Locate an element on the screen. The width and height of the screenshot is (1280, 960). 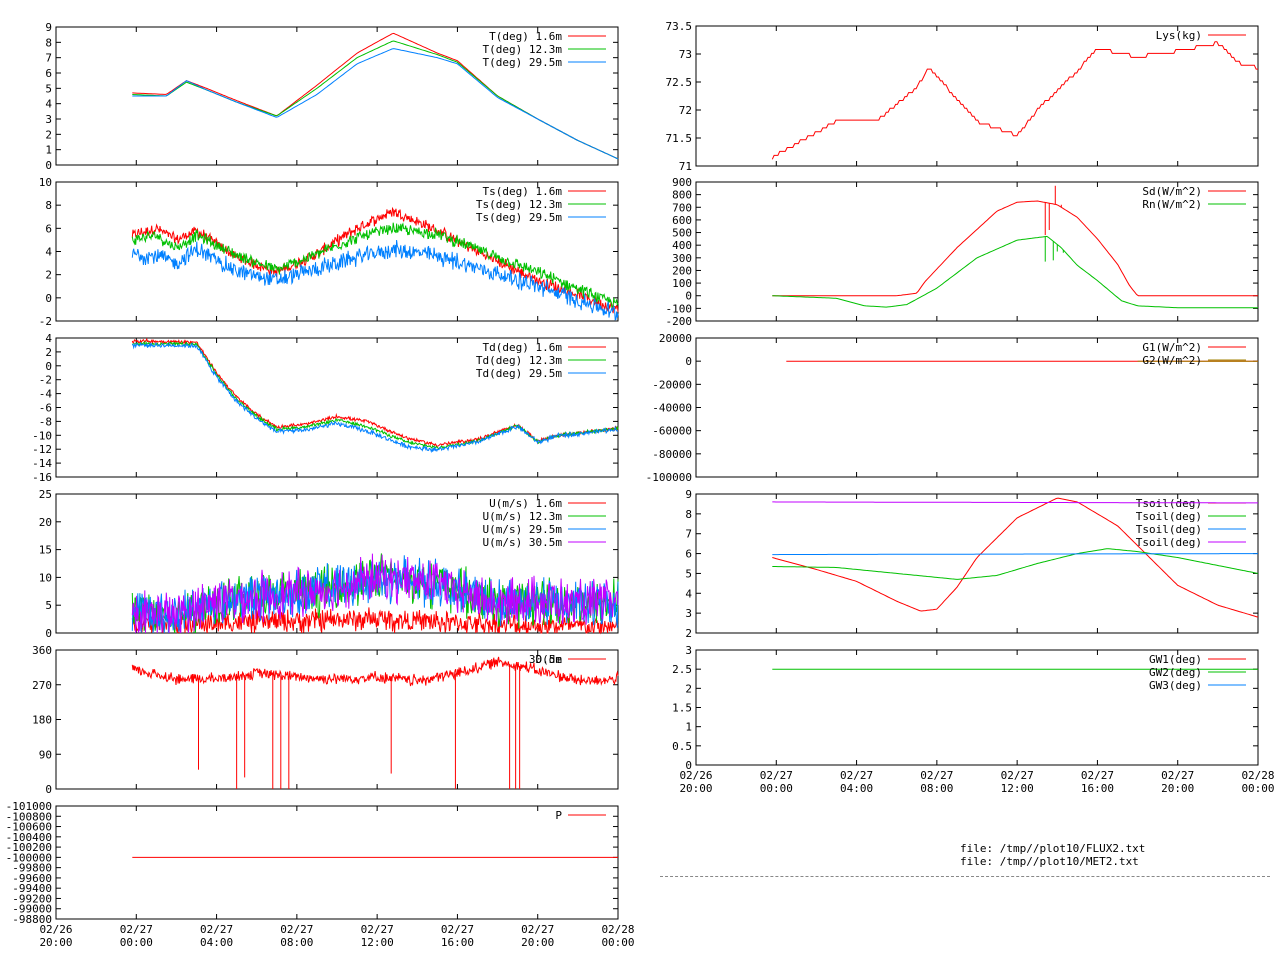
legend-label: Lys(kg) is located at coordinates (1179, 35).